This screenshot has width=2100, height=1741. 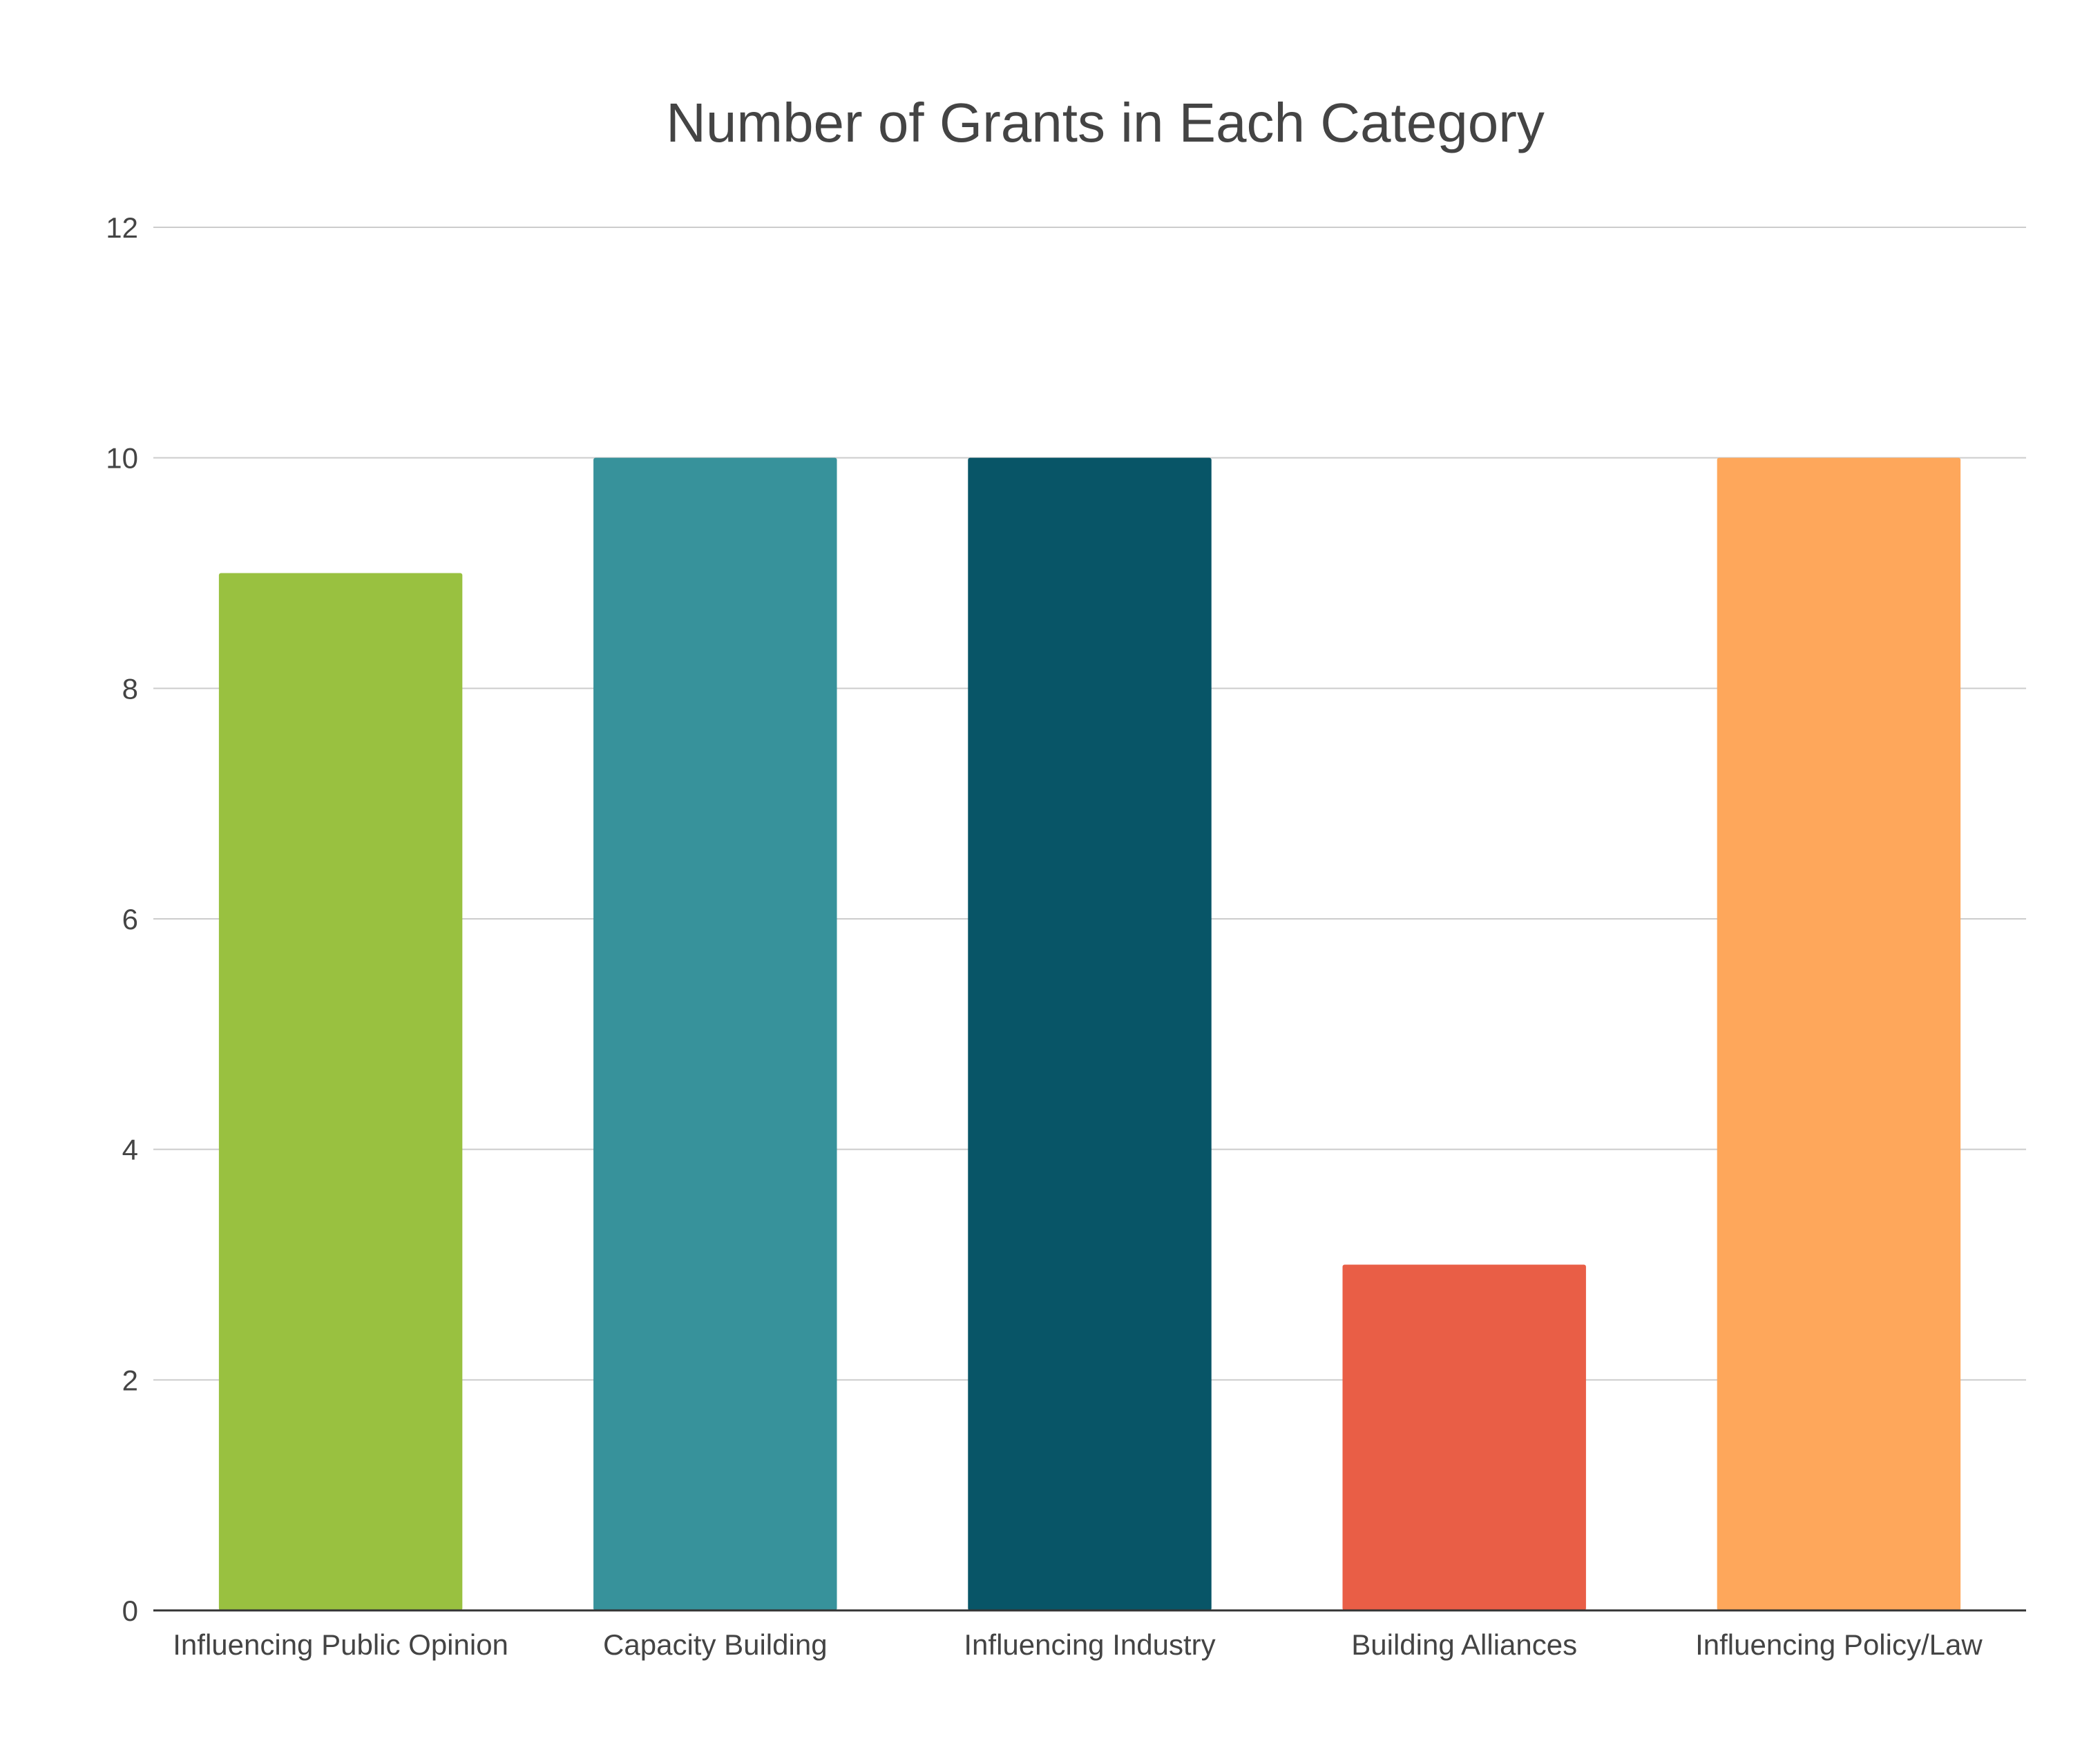 What do you see at coordinates (1105, 122) in the screenshot?
I see `chart-title: Number of Grants in Each Category` at bounding box center [1105, 122].